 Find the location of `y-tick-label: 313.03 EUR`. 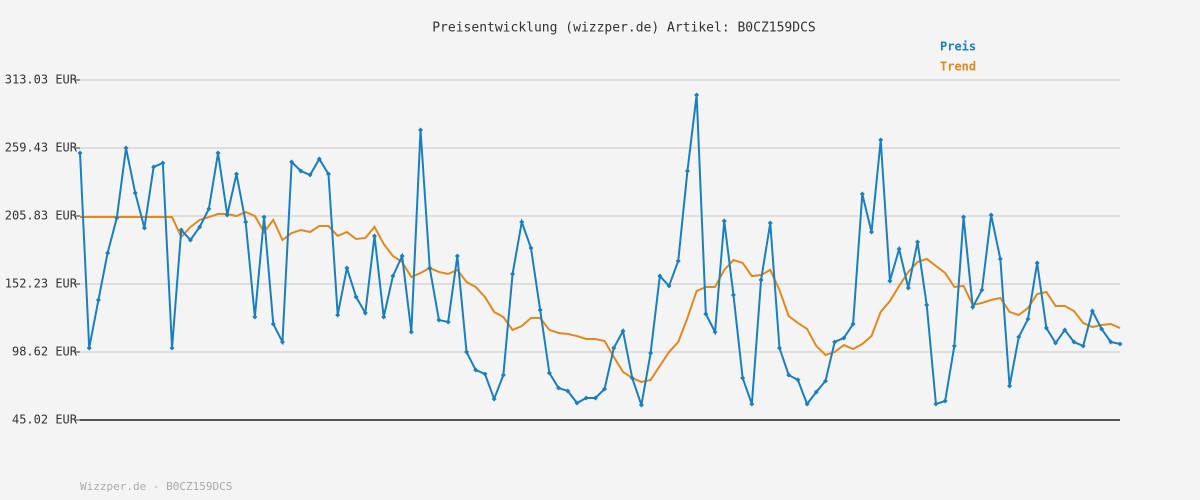

y-tick-label: 313.03 EUR is located at coordinates (41, 80).